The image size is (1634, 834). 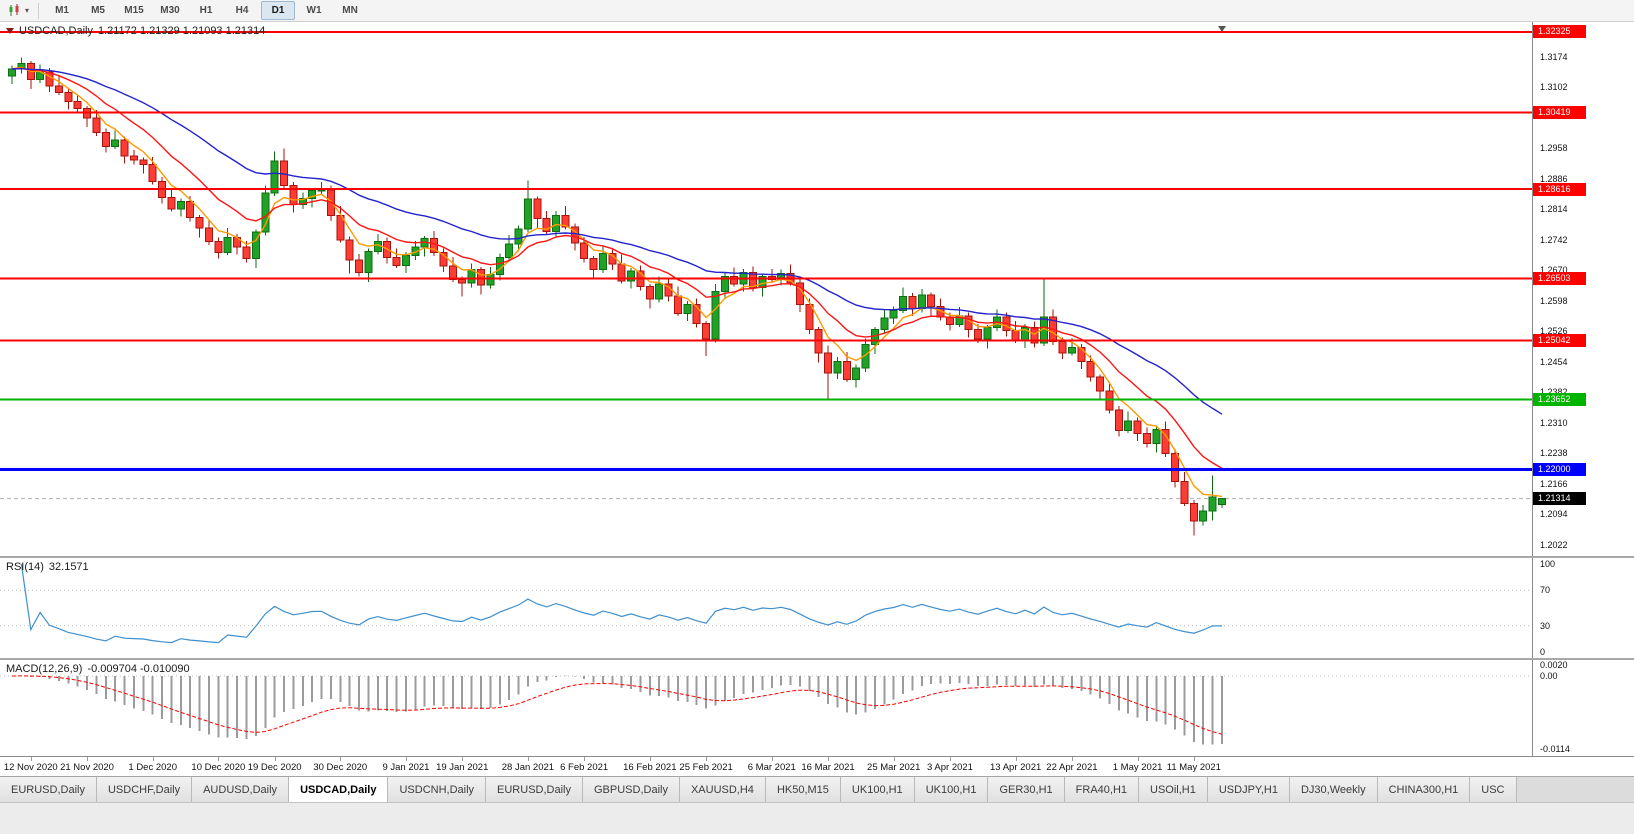 I want to click on chart-shift-marker, so click(x=1222, y=29).